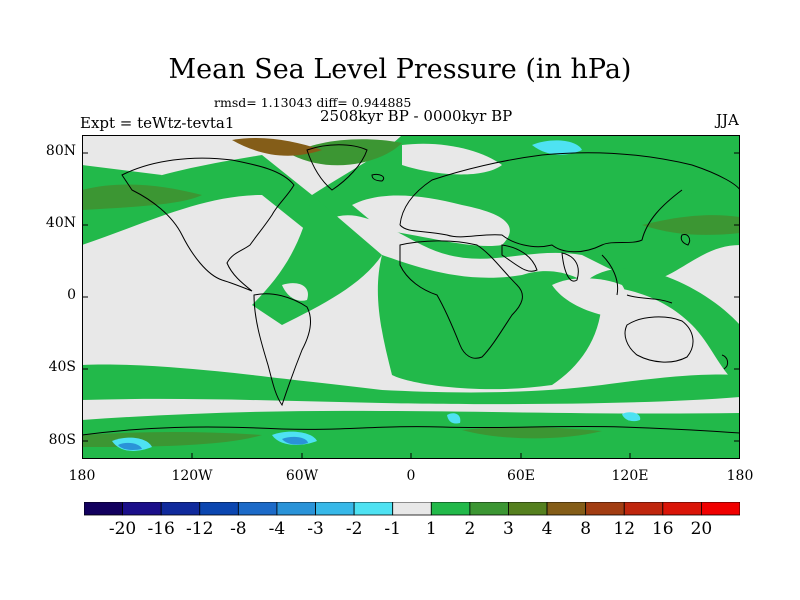 This screenshot has height=600, width=800. Describe the element at coordinates (238, 529) in the screenshot. I see `colorbar-label: -8` at that location.